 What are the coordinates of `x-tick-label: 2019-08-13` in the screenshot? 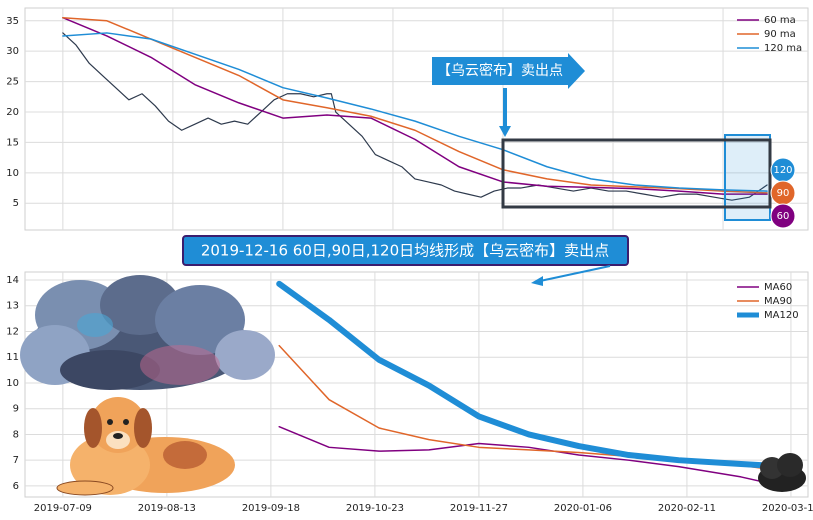 It's located at (167, 508).